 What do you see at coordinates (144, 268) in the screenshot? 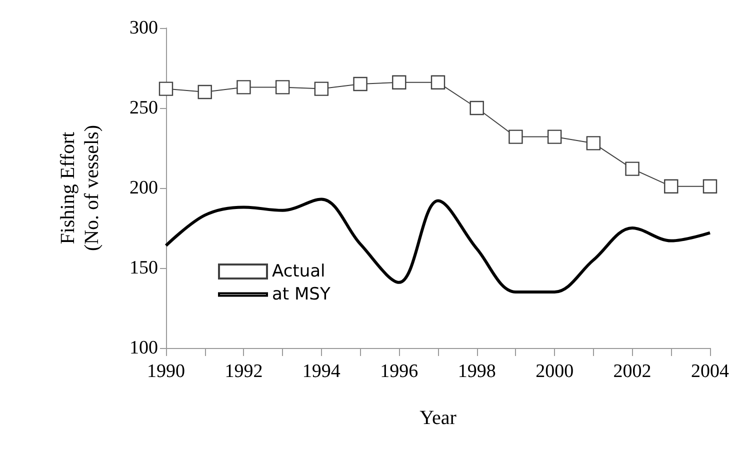
I see `y-tick-label: 150` at bounding box center [144, 268].